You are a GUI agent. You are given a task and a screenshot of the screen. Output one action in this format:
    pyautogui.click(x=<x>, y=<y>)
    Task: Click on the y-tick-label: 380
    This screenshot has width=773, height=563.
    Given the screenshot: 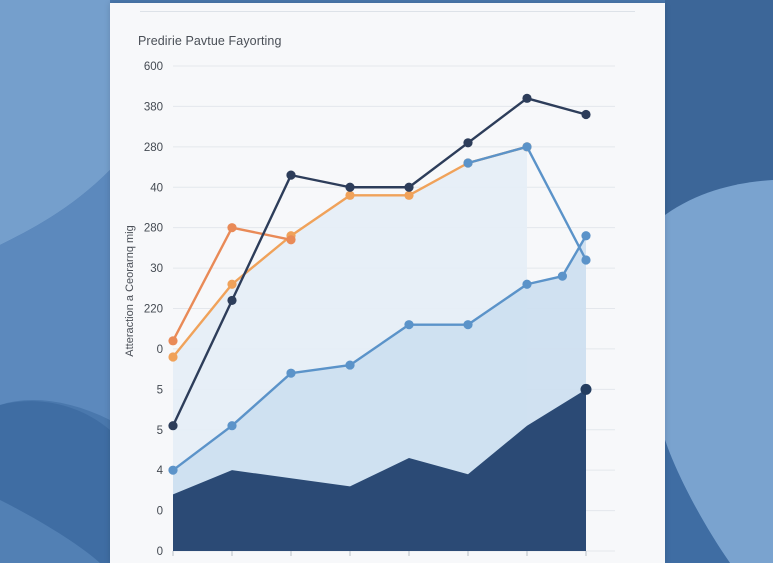 What is the action you would take?
    pyautogui.click(x=153, y=107)
    